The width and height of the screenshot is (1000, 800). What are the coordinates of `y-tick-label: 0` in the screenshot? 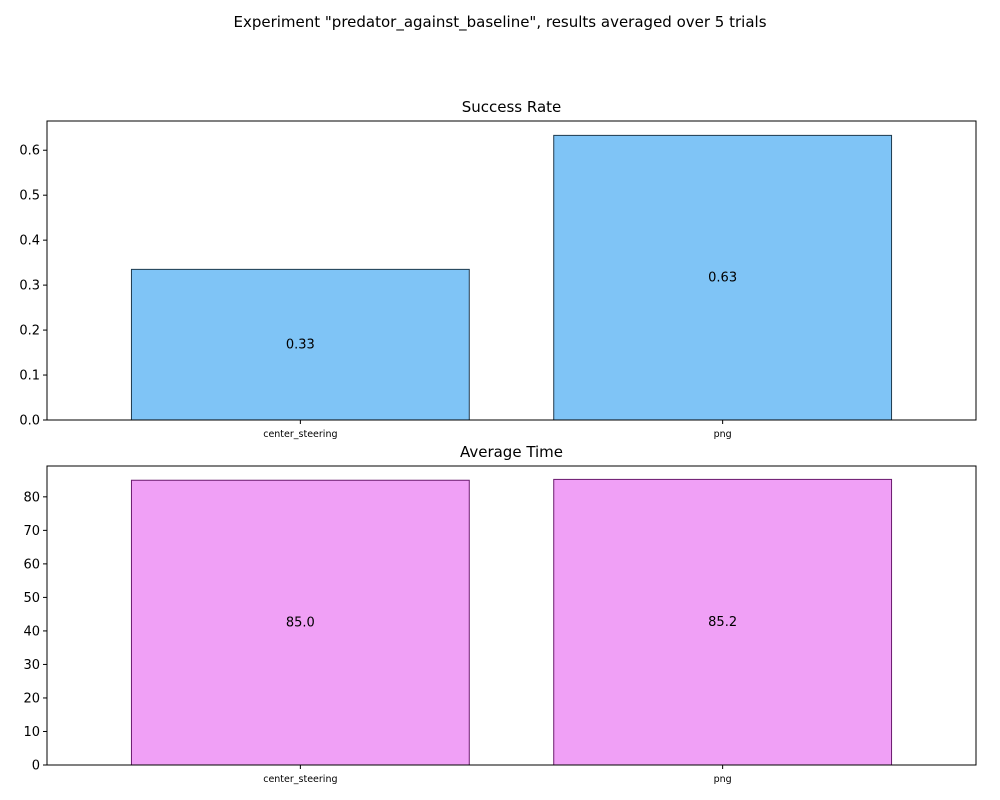 It's located at (36, 766).